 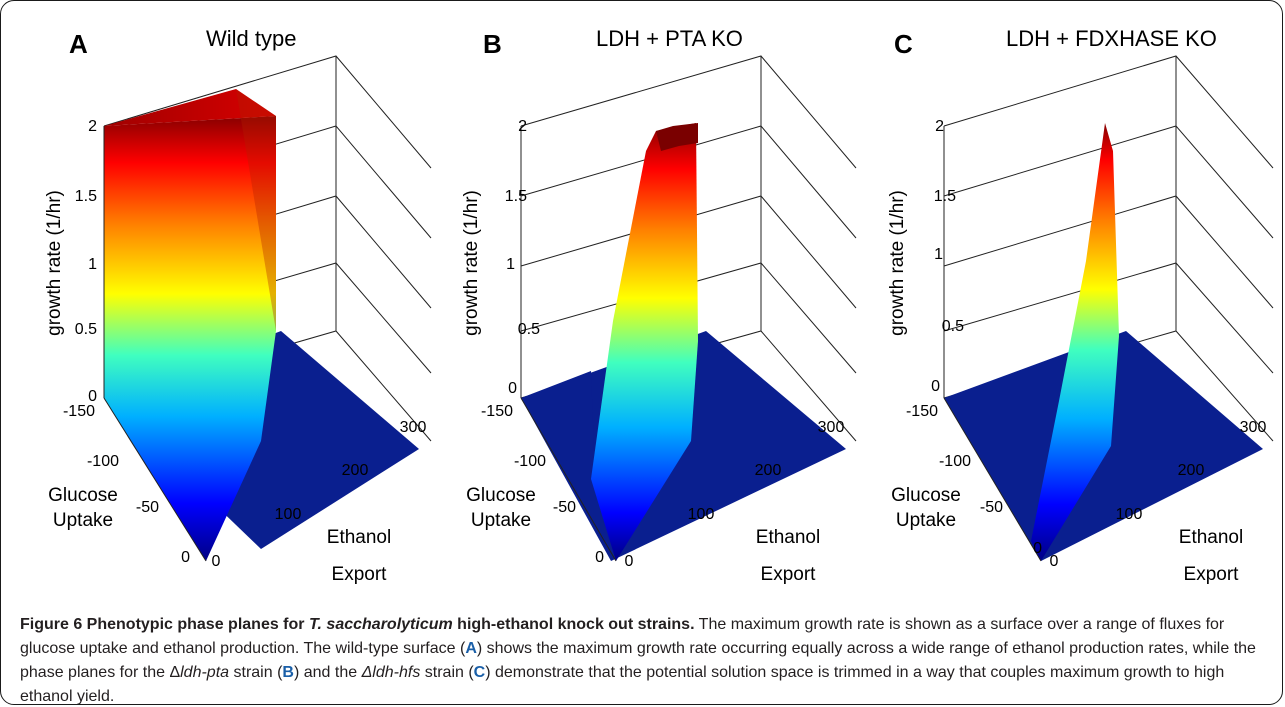 I want to click on surface-spike-c, so click(x=1075, y=342).